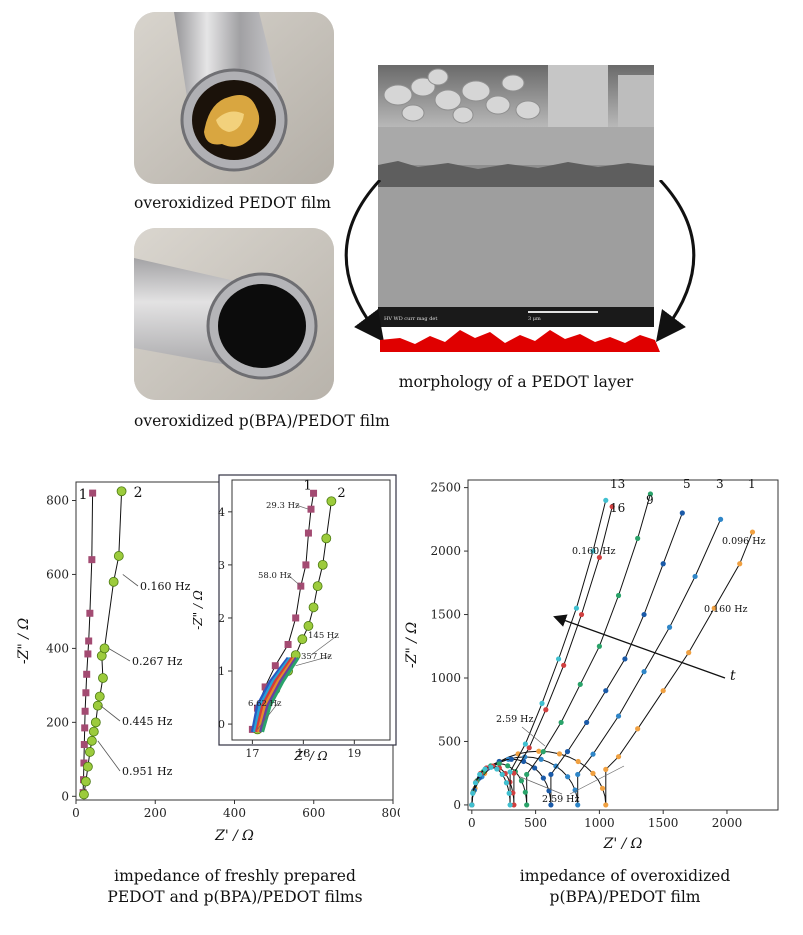 Image resolution: width=803 pixels, height=935 pixels. I want to click on chart2-ytick-label: 1000, so click(445, 678).